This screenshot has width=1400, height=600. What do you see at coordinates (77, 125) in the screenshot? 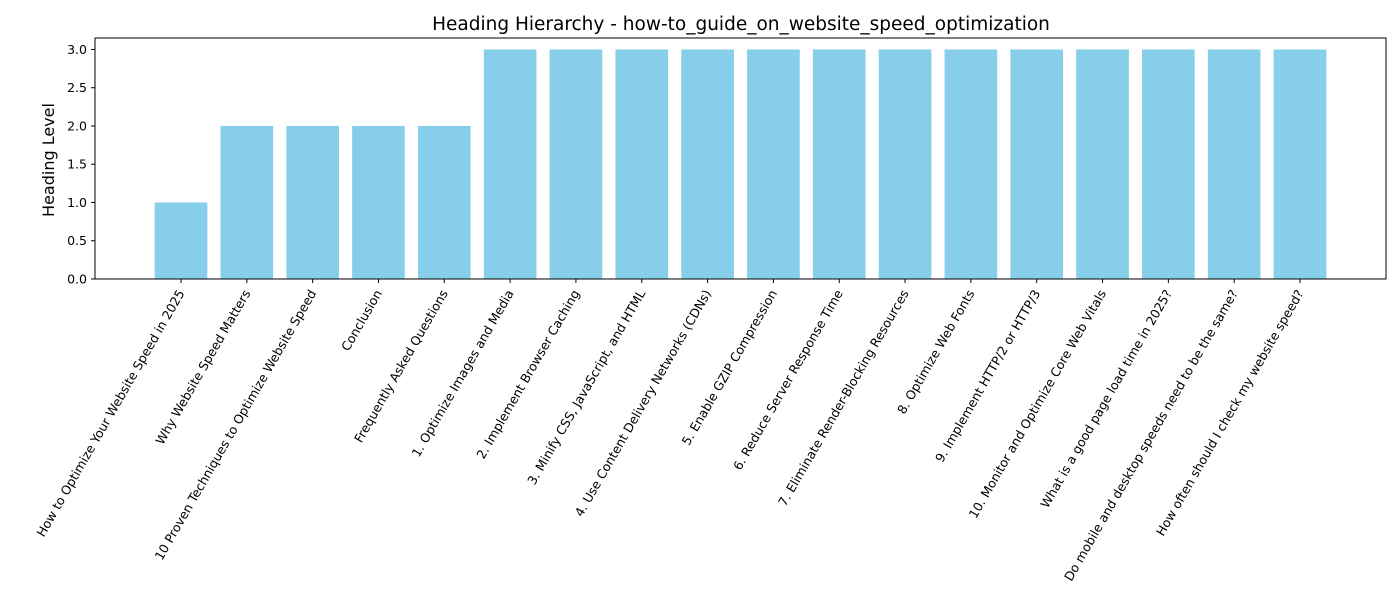
I see `y-tick-label: 2.0` at bounding box center [77, 125].